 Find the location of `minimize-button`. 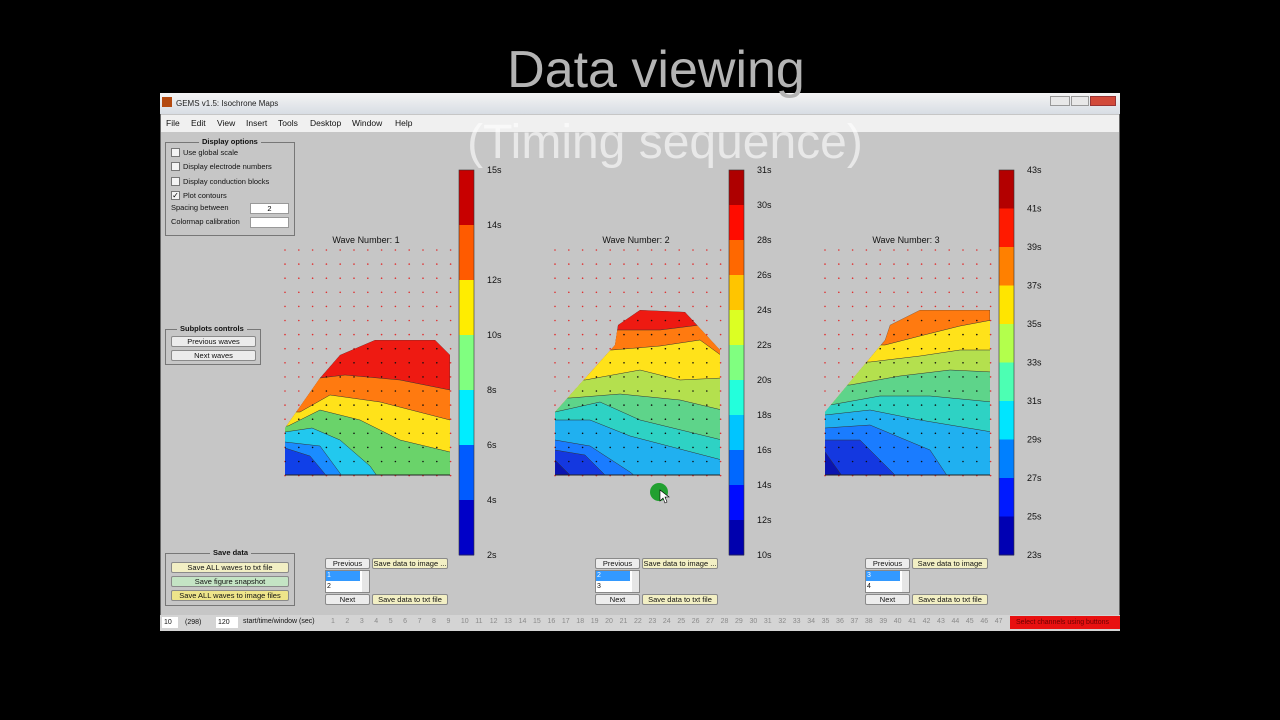

minimize-button is located at coordinates (1060, 101).